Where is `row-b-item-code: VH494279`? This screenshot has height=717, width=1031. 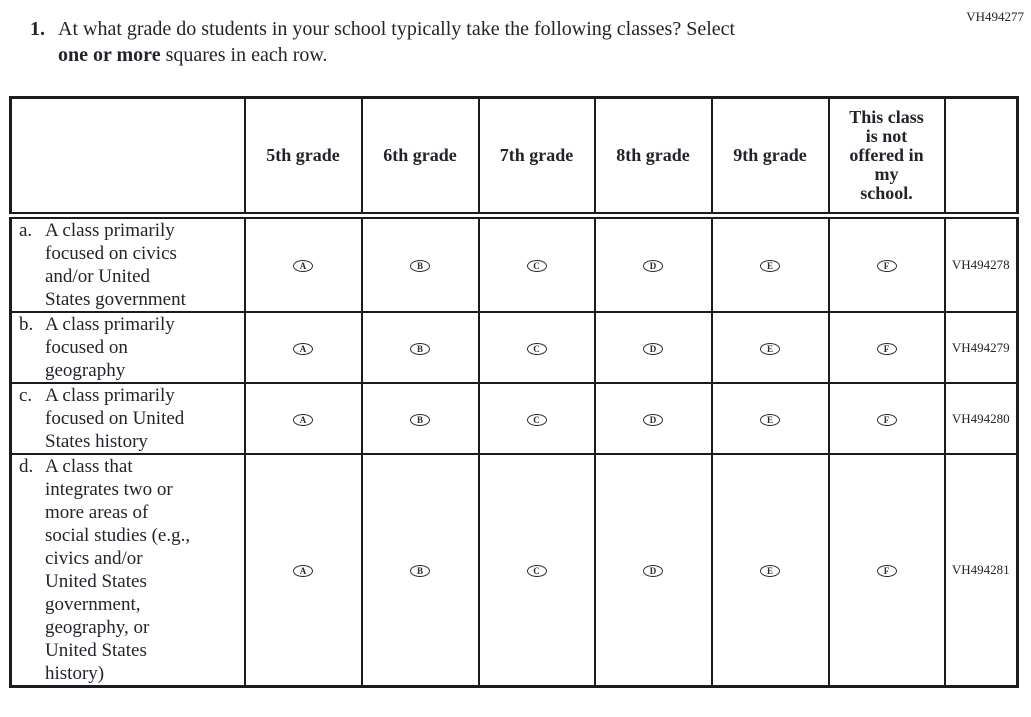
row-b-item-code: VH494279 is located at coordinates (981, 347).